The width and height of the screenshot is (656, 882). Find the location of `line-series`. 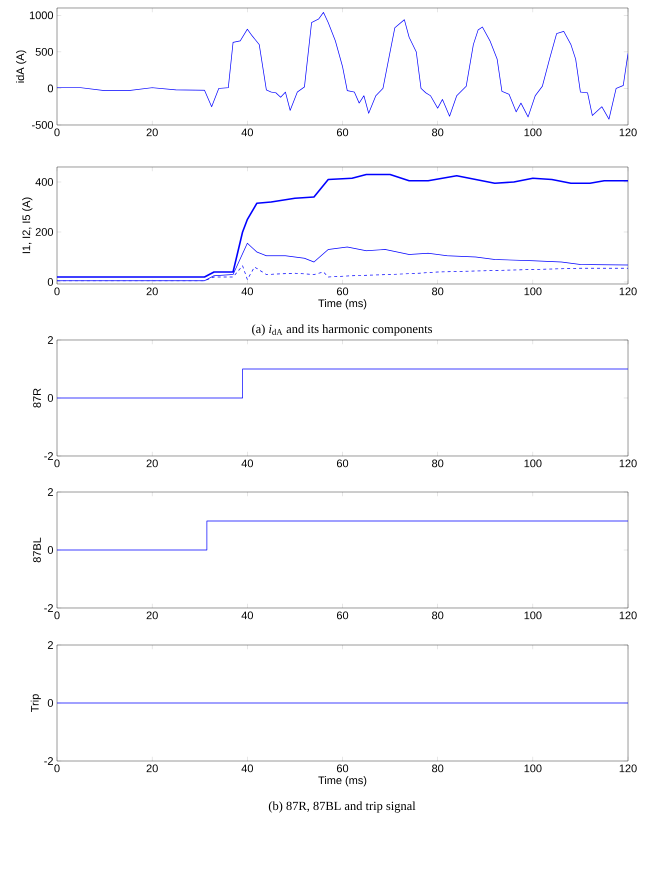

line-series is located at coordinates (342, 66).